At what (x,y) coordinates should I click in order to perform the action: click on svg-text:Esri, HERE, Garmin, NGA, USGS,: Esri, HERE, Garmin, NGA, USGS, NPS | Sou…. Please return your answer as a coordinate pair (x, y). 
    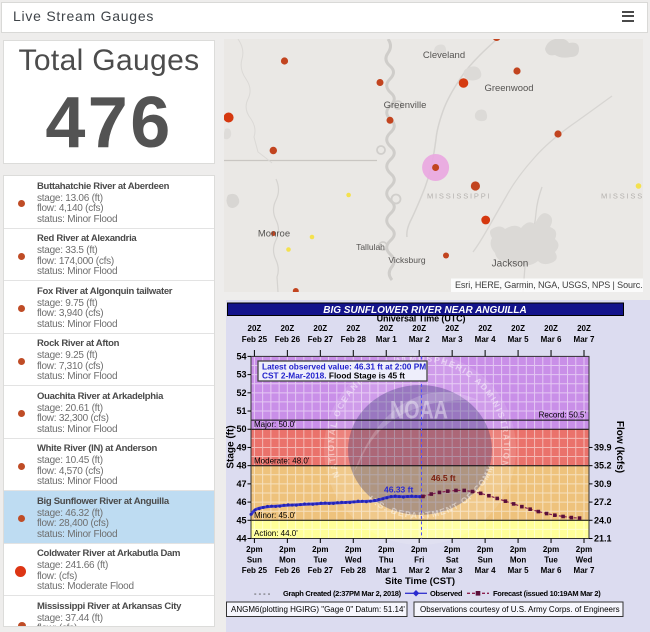
    Looking at the image, I should click on (549, 285).